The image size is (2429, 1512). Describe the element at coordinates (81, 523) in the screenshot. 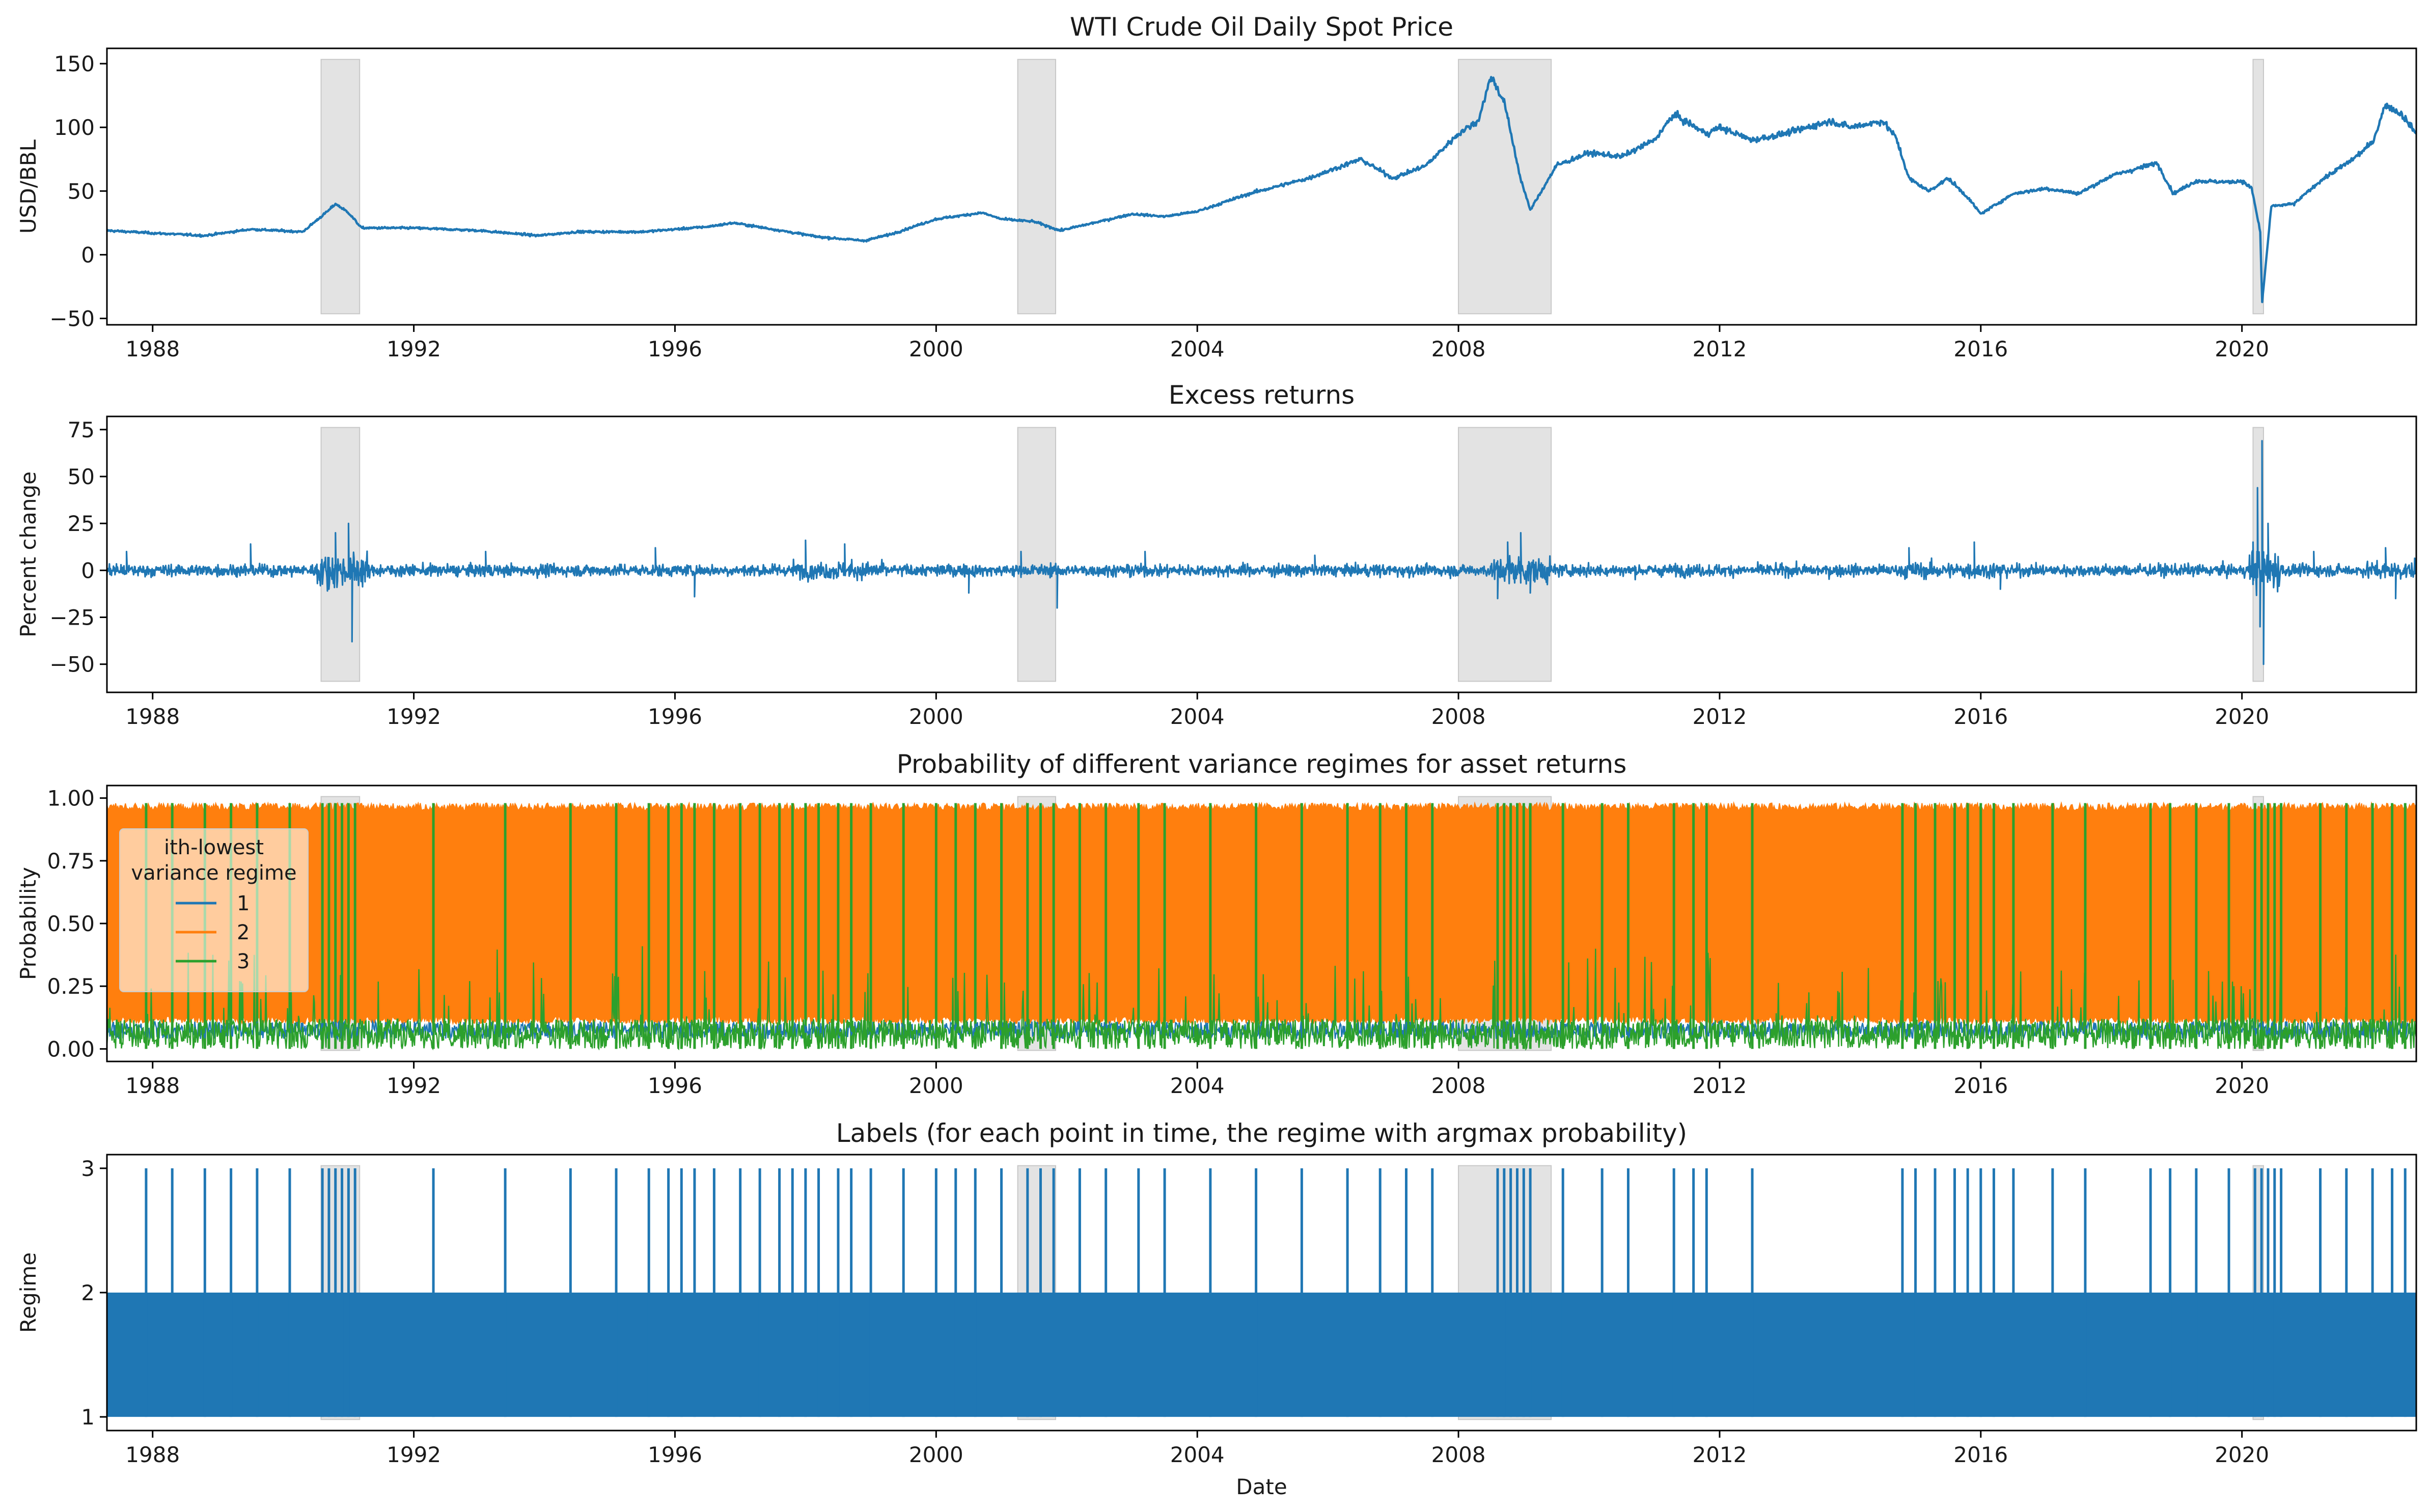

I see `y-tick-label: 25` at that location.